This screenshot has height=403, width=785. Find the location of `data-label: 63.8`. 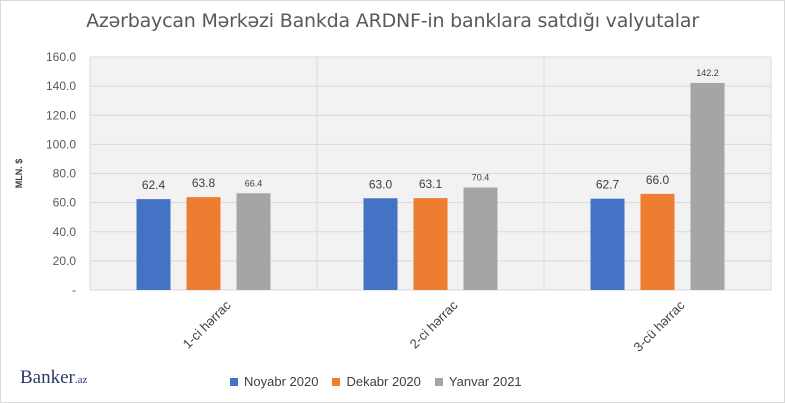

data-label: 63.8 is located at coordinates (204, 183).